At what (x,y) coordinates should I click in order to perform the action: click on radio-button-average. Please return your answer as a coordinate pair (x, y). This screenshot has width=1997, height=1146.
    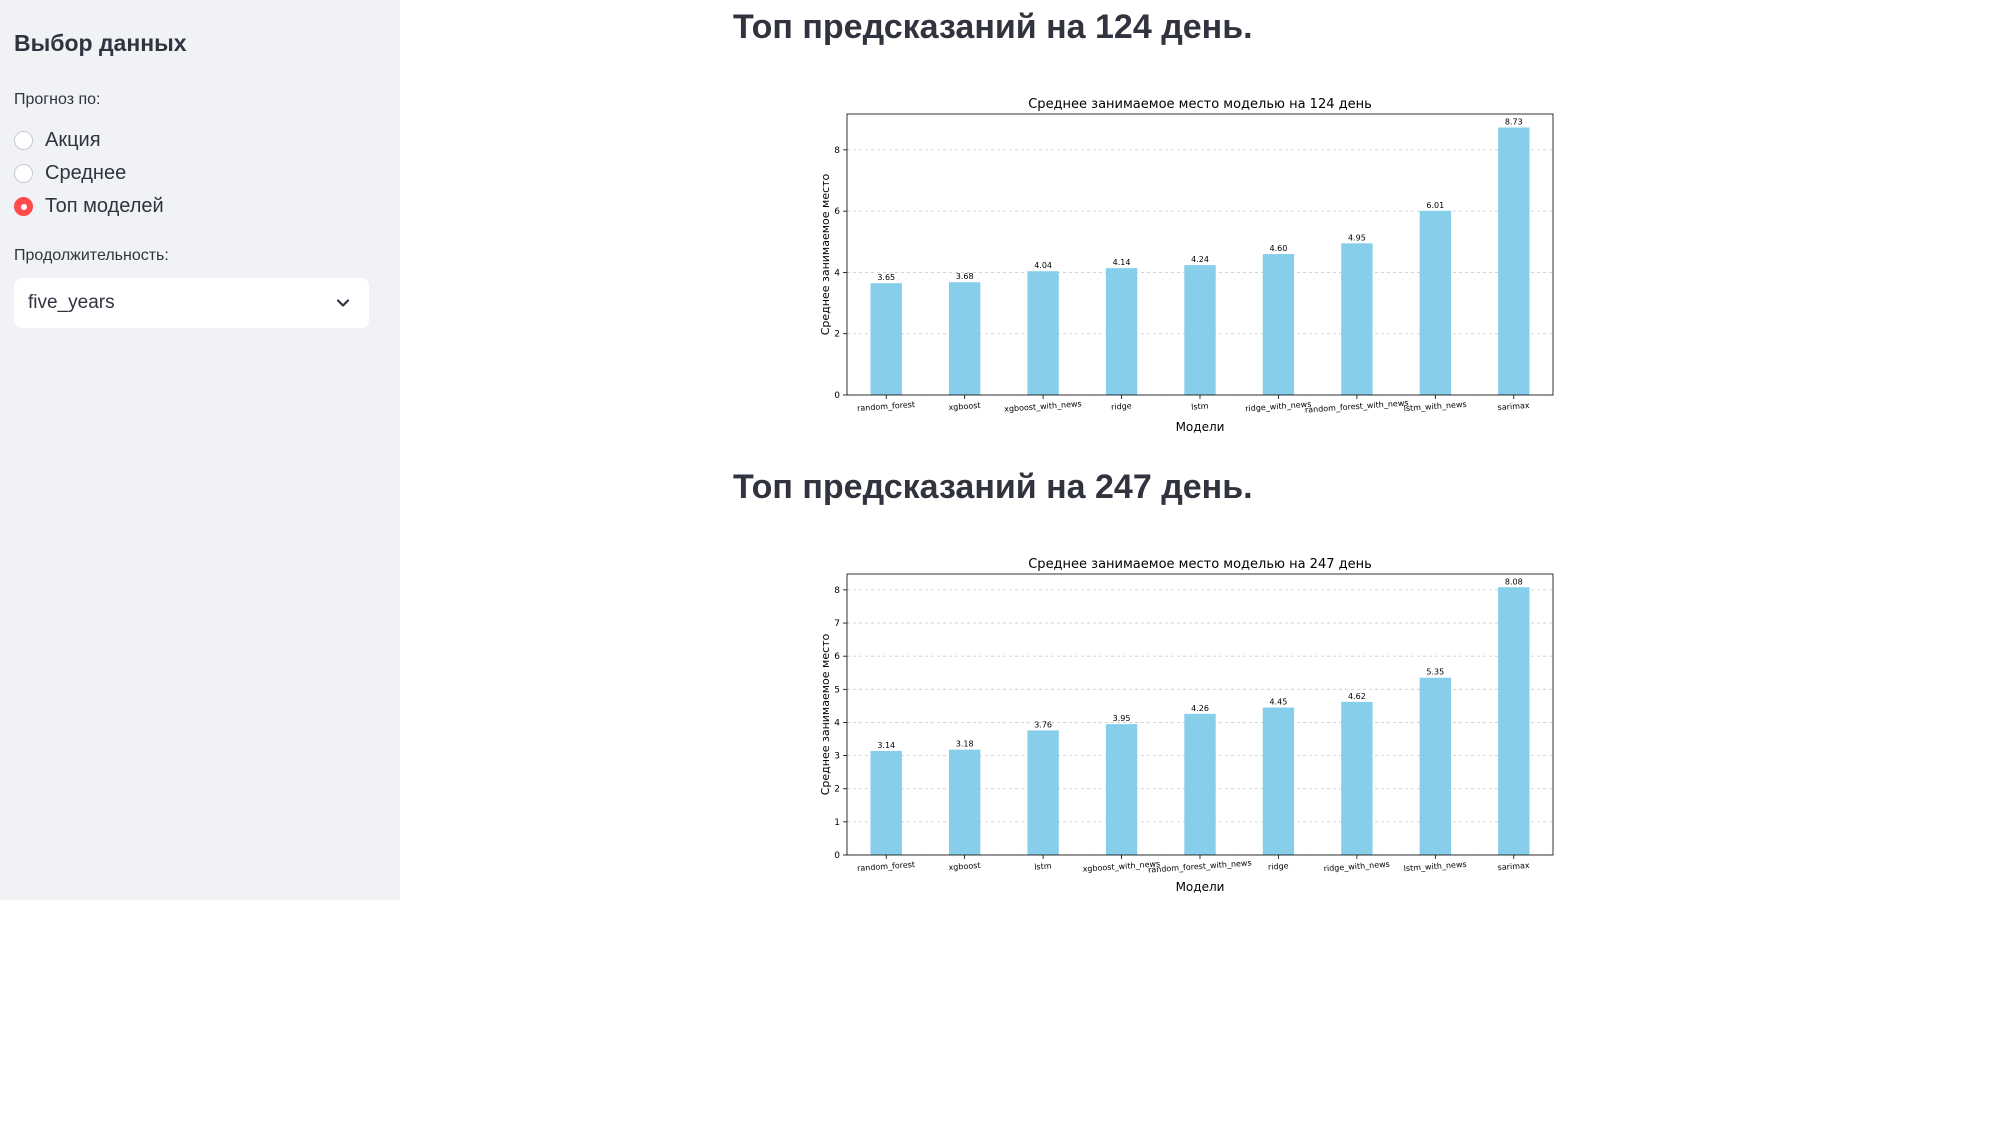
    Looking at the image, I should click on (23, 173).